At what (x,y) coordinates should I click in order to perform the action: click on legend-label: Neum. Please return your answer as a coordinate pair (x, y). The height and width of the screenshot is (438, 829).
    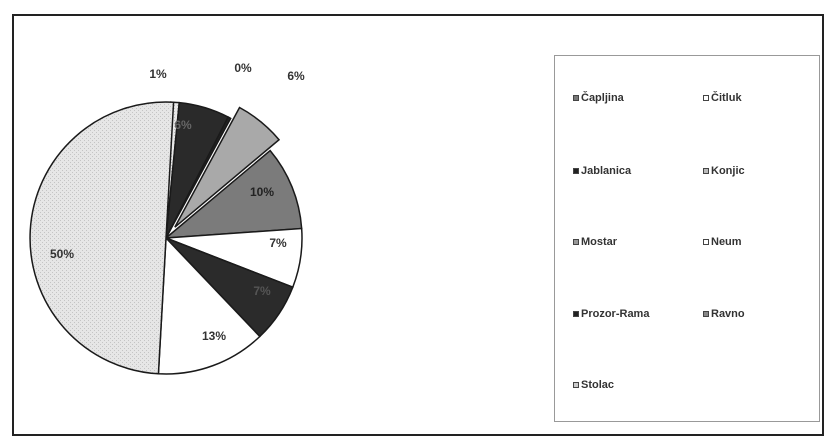
    Looking at the image, I should click on (726, 242).